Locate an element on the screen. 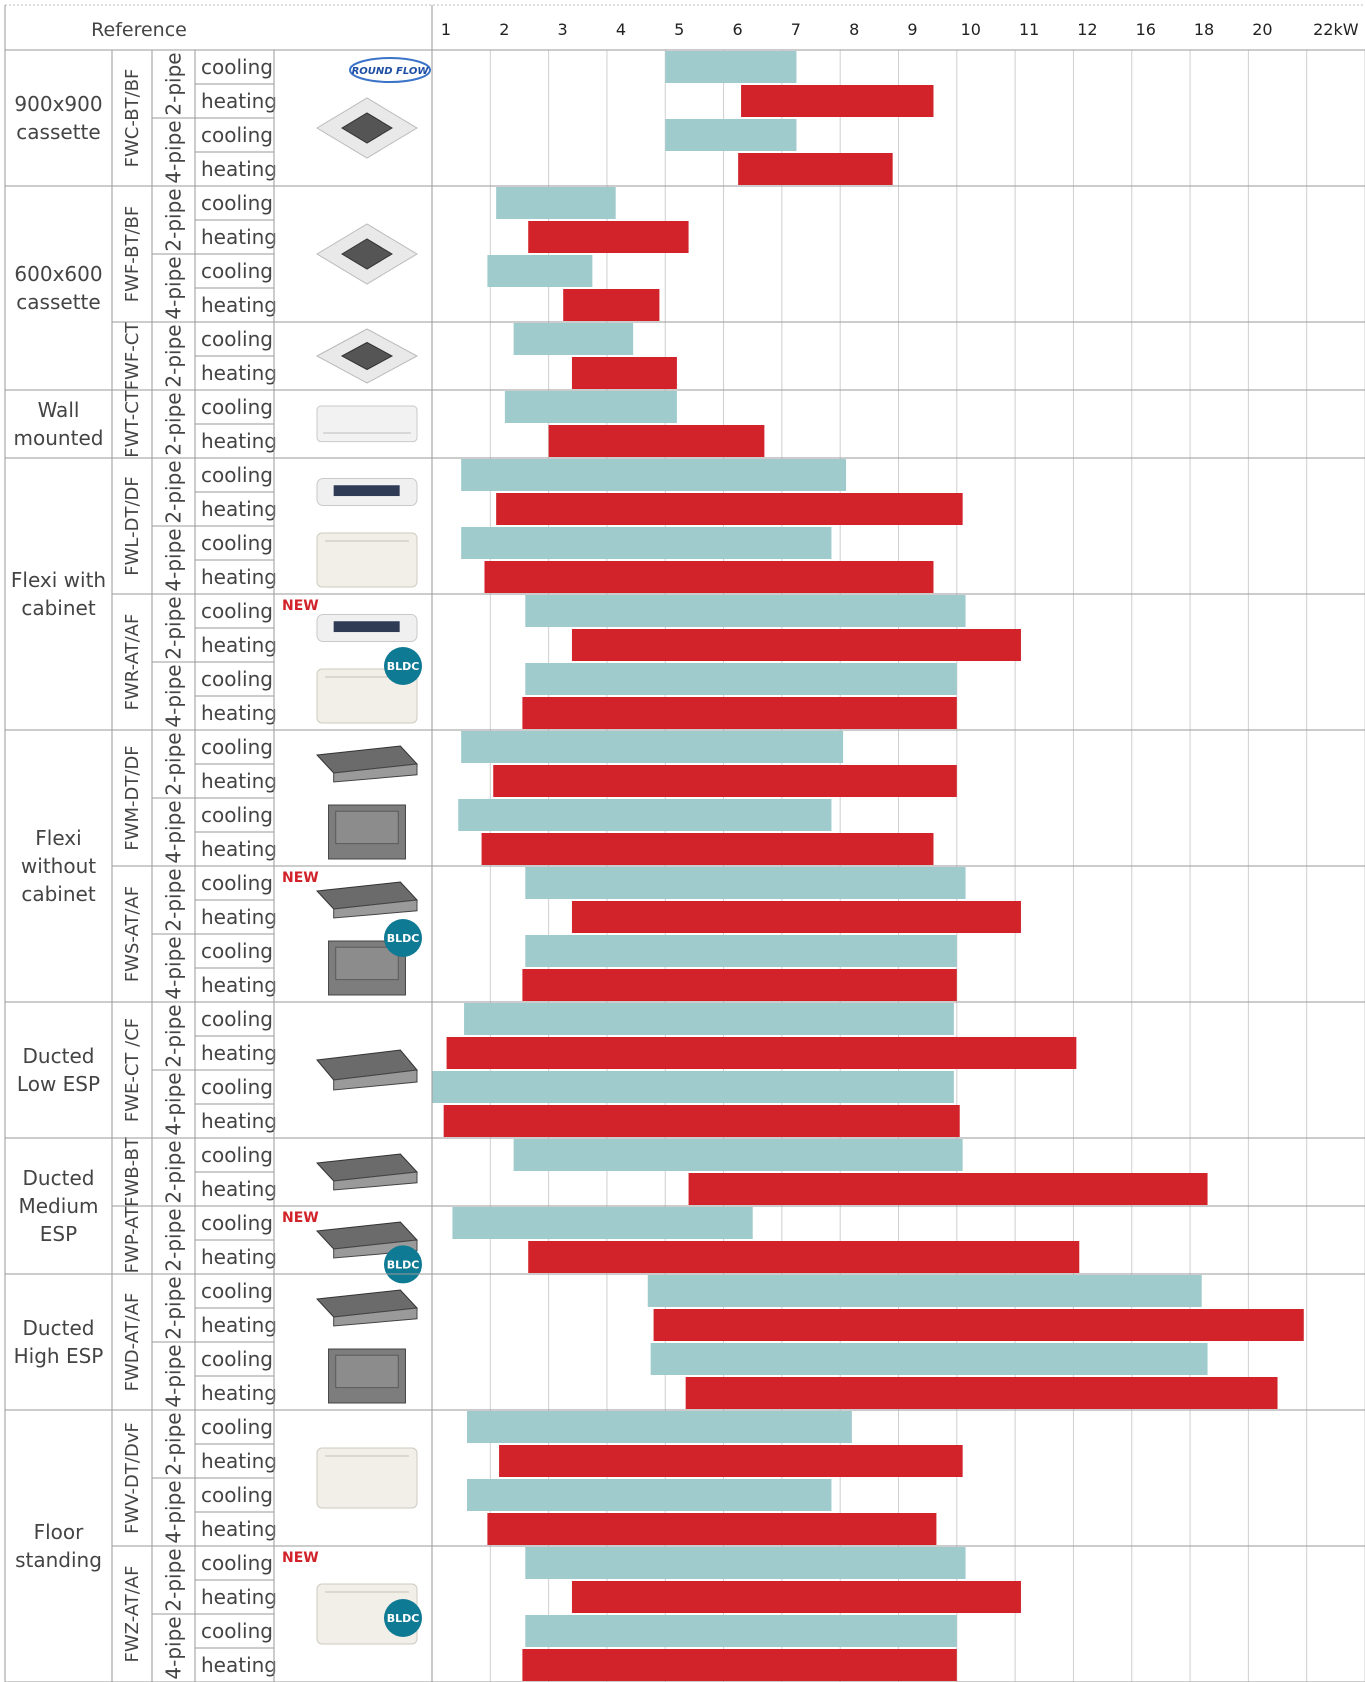  x-tick-label: 20 is located at coordinates (1262, 29).